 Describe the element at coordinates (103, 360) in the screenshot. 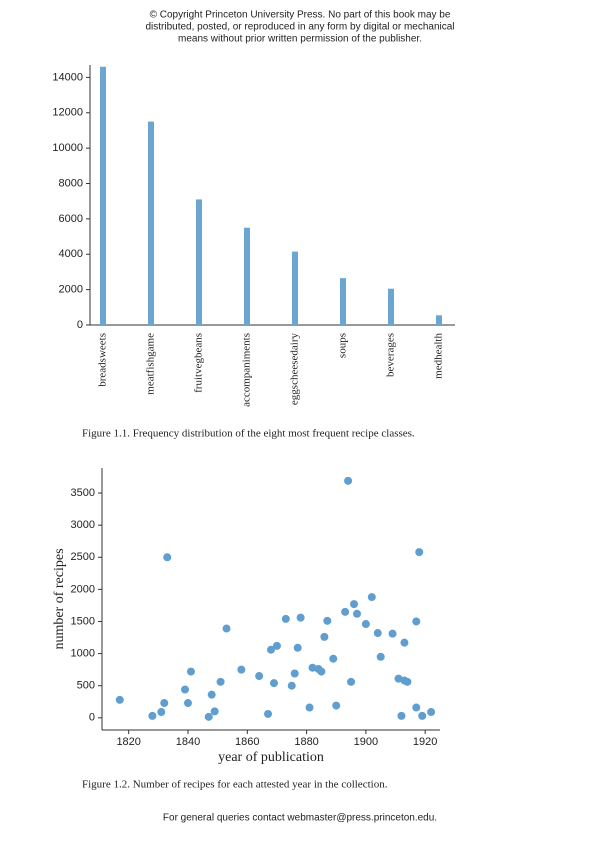

I see `x-tick-label: breadsweets` at that location.